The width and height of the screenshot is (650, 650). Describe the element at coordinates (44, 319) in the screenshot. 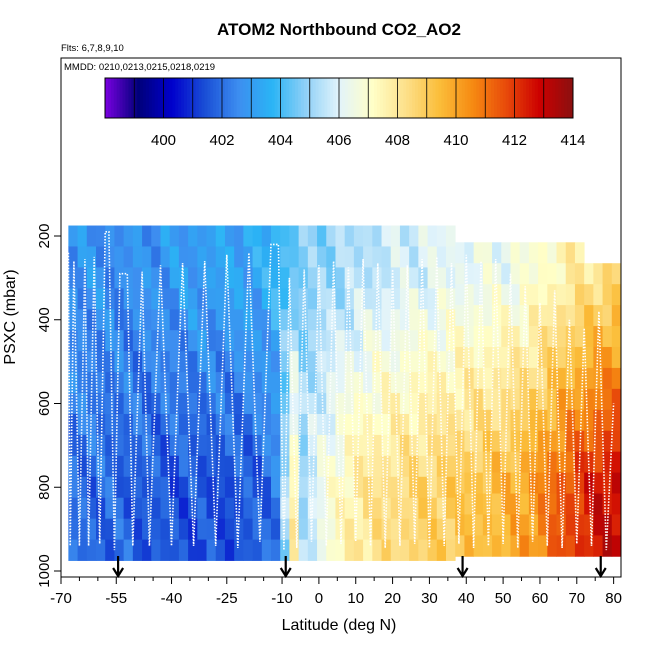

I see `y-tick-label: 400` at that location.